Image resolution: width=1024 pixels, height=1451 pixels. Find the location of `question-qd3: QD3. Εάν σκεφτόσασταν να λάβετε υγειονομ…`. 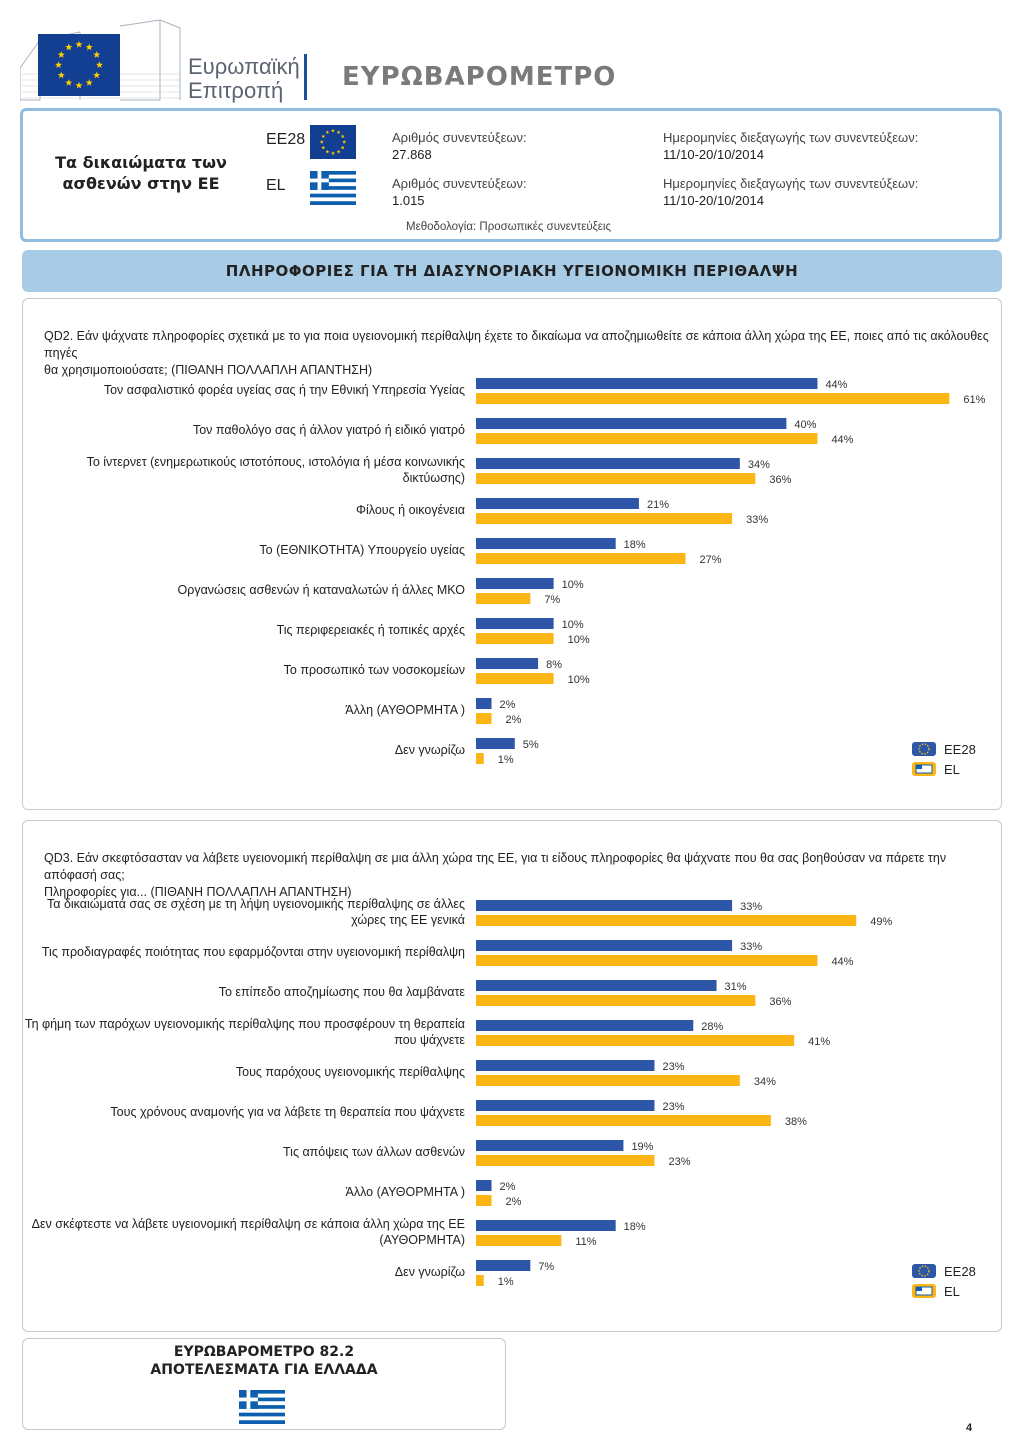

question-qd3: QD3. Εάν σκεφτόσασταν να λάβετε υγειονομ… is located at coordinates (519, 875).